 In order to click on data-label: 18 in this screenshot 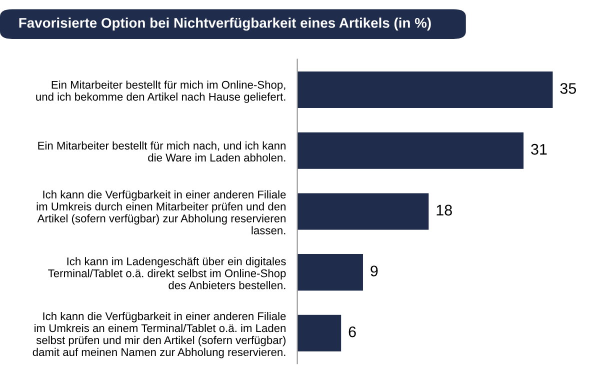, I will do `click(444, 210)`.